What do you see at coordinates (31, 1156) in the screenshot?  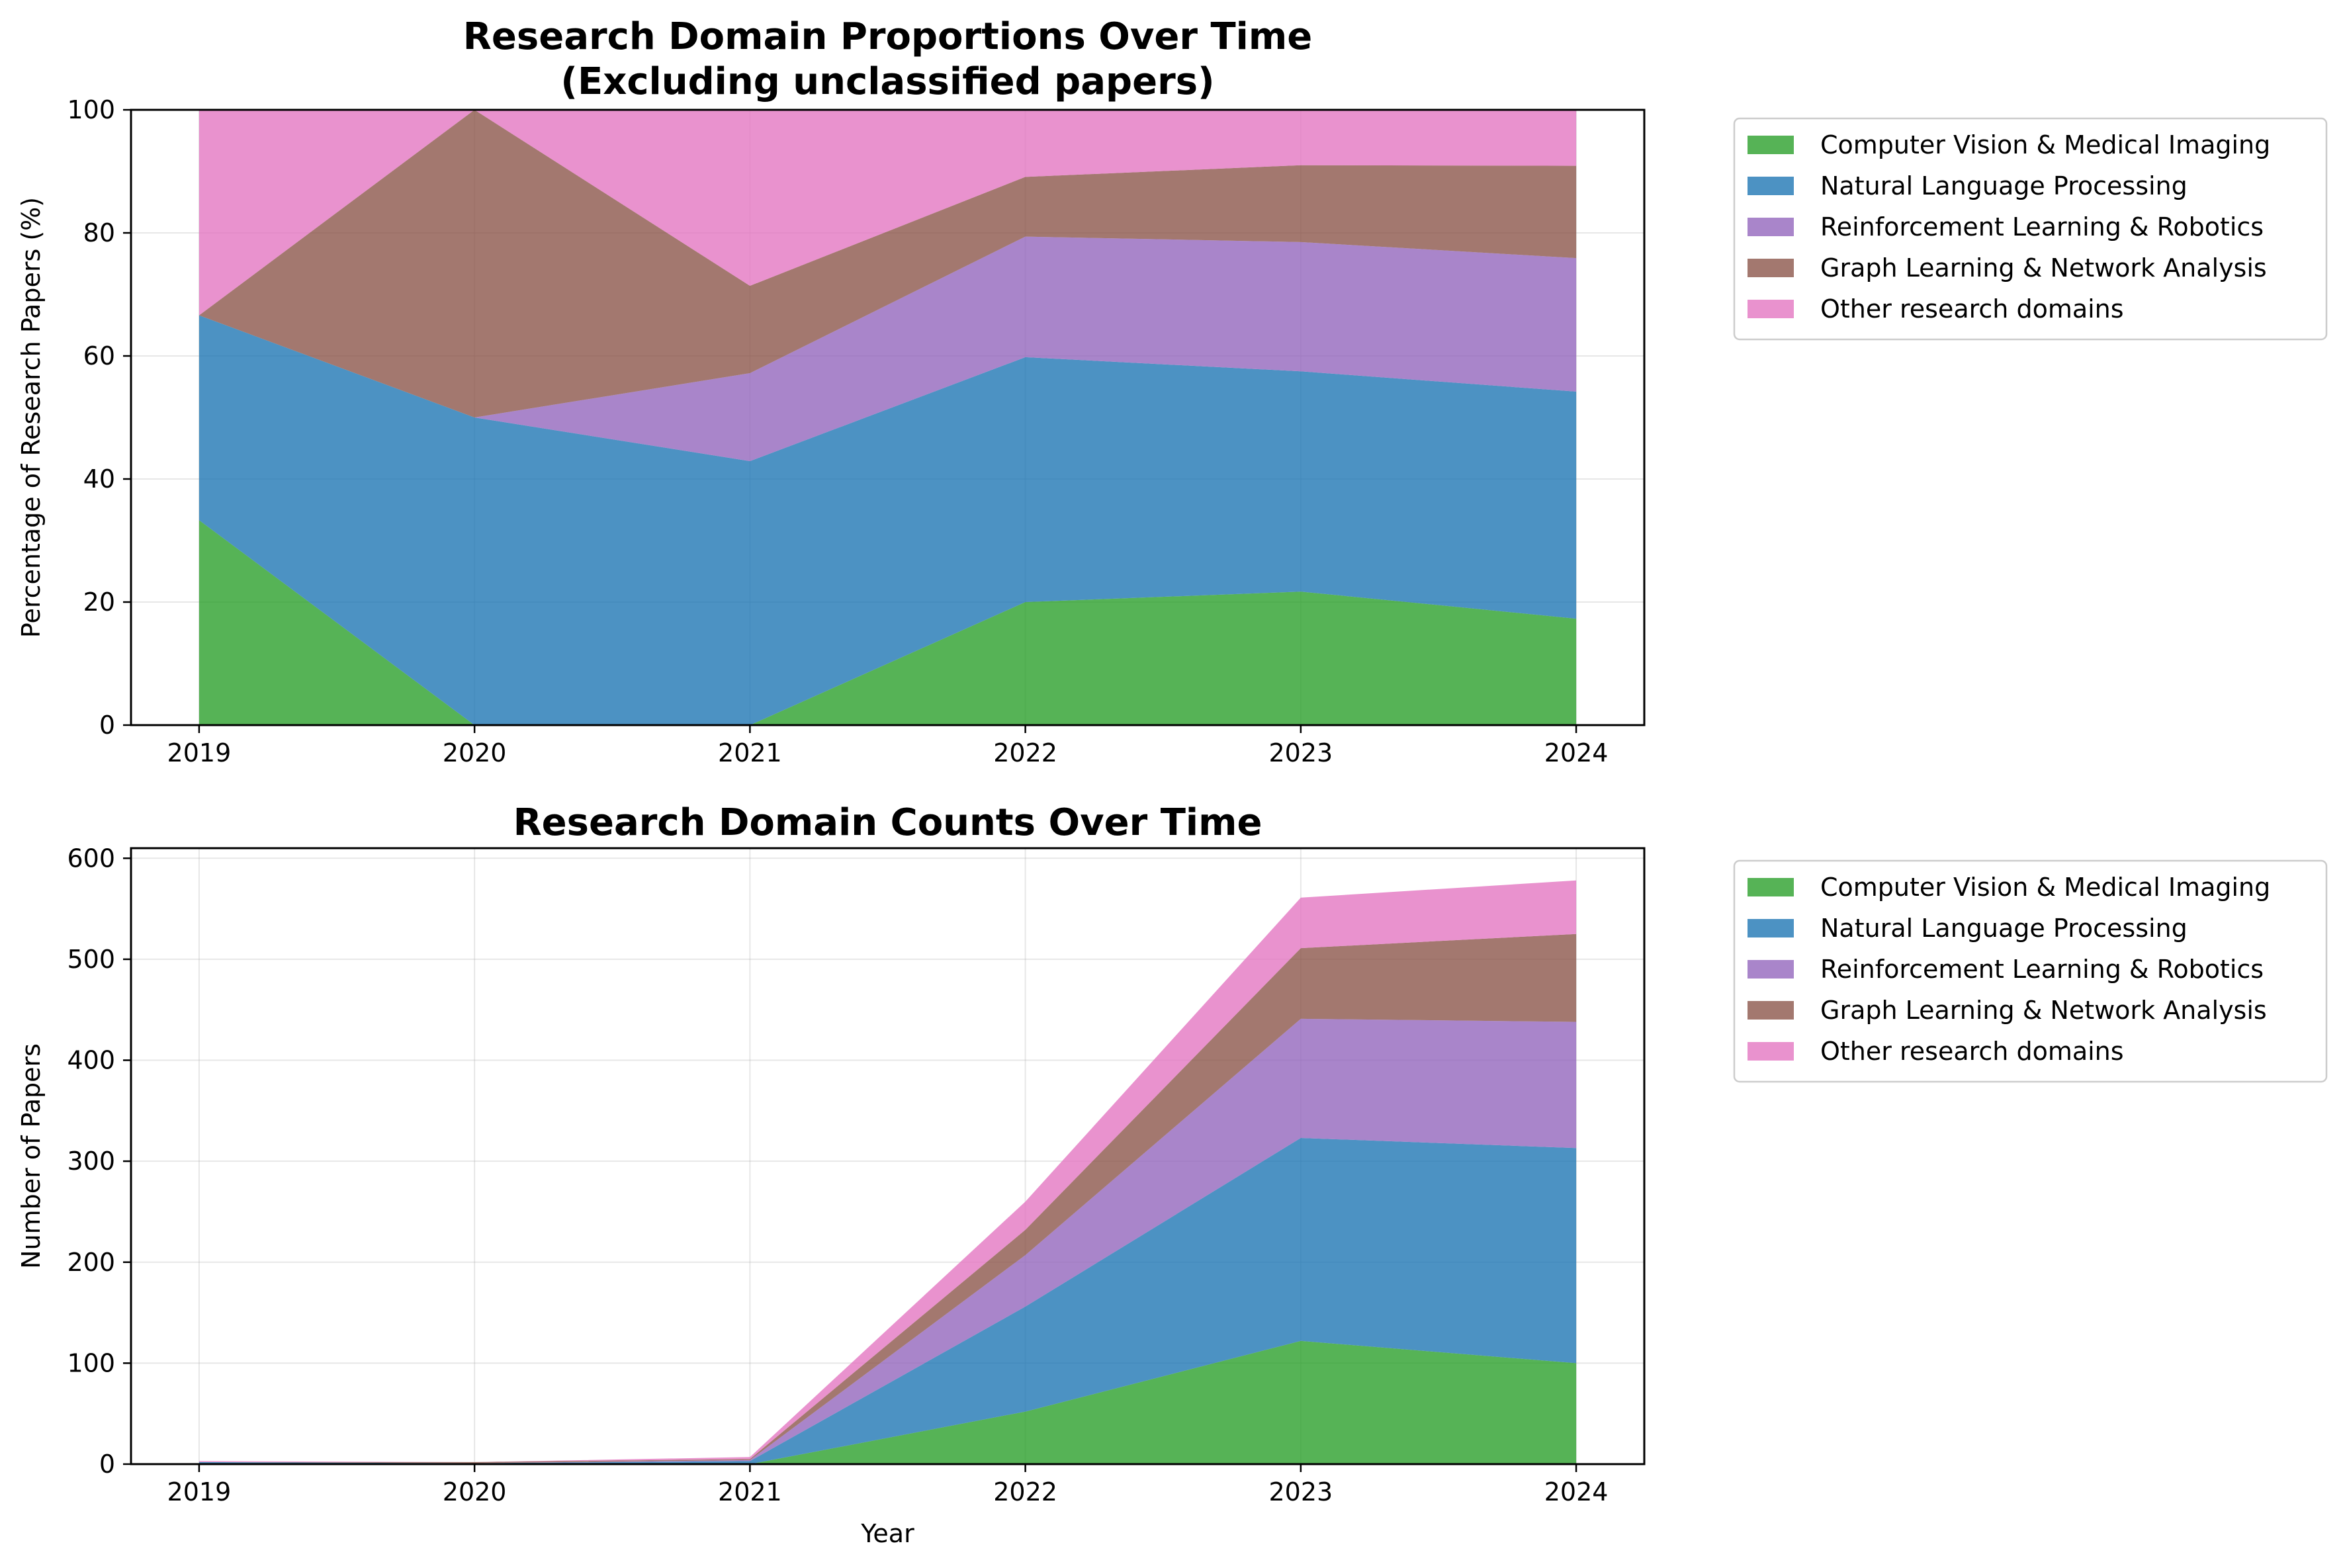 I see `y-axis-label: Number of Papers` at bounding box center [31, 1156].